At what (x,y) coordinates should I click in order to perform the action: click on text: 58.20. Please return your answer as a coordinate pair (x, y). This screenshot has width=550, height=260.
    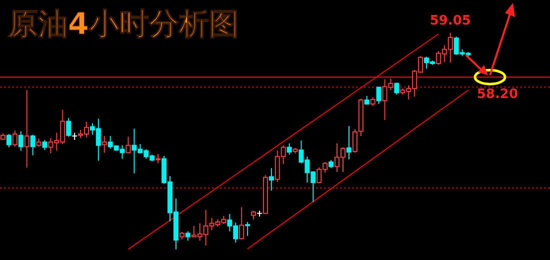
    Looking at the image, I should click on (497, 94).